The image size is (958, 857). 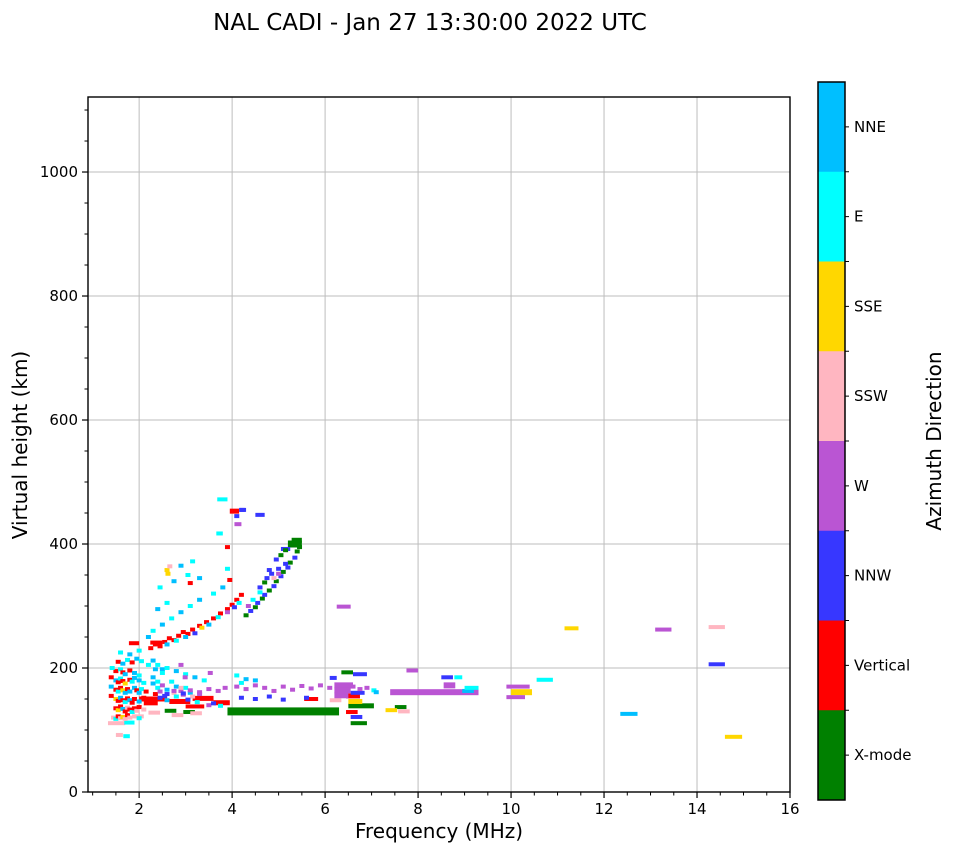 What do you see at coordinates (831, 127) in the screenshot?
I see `colorbar-segment-nne` at bounding box center [831, 127].